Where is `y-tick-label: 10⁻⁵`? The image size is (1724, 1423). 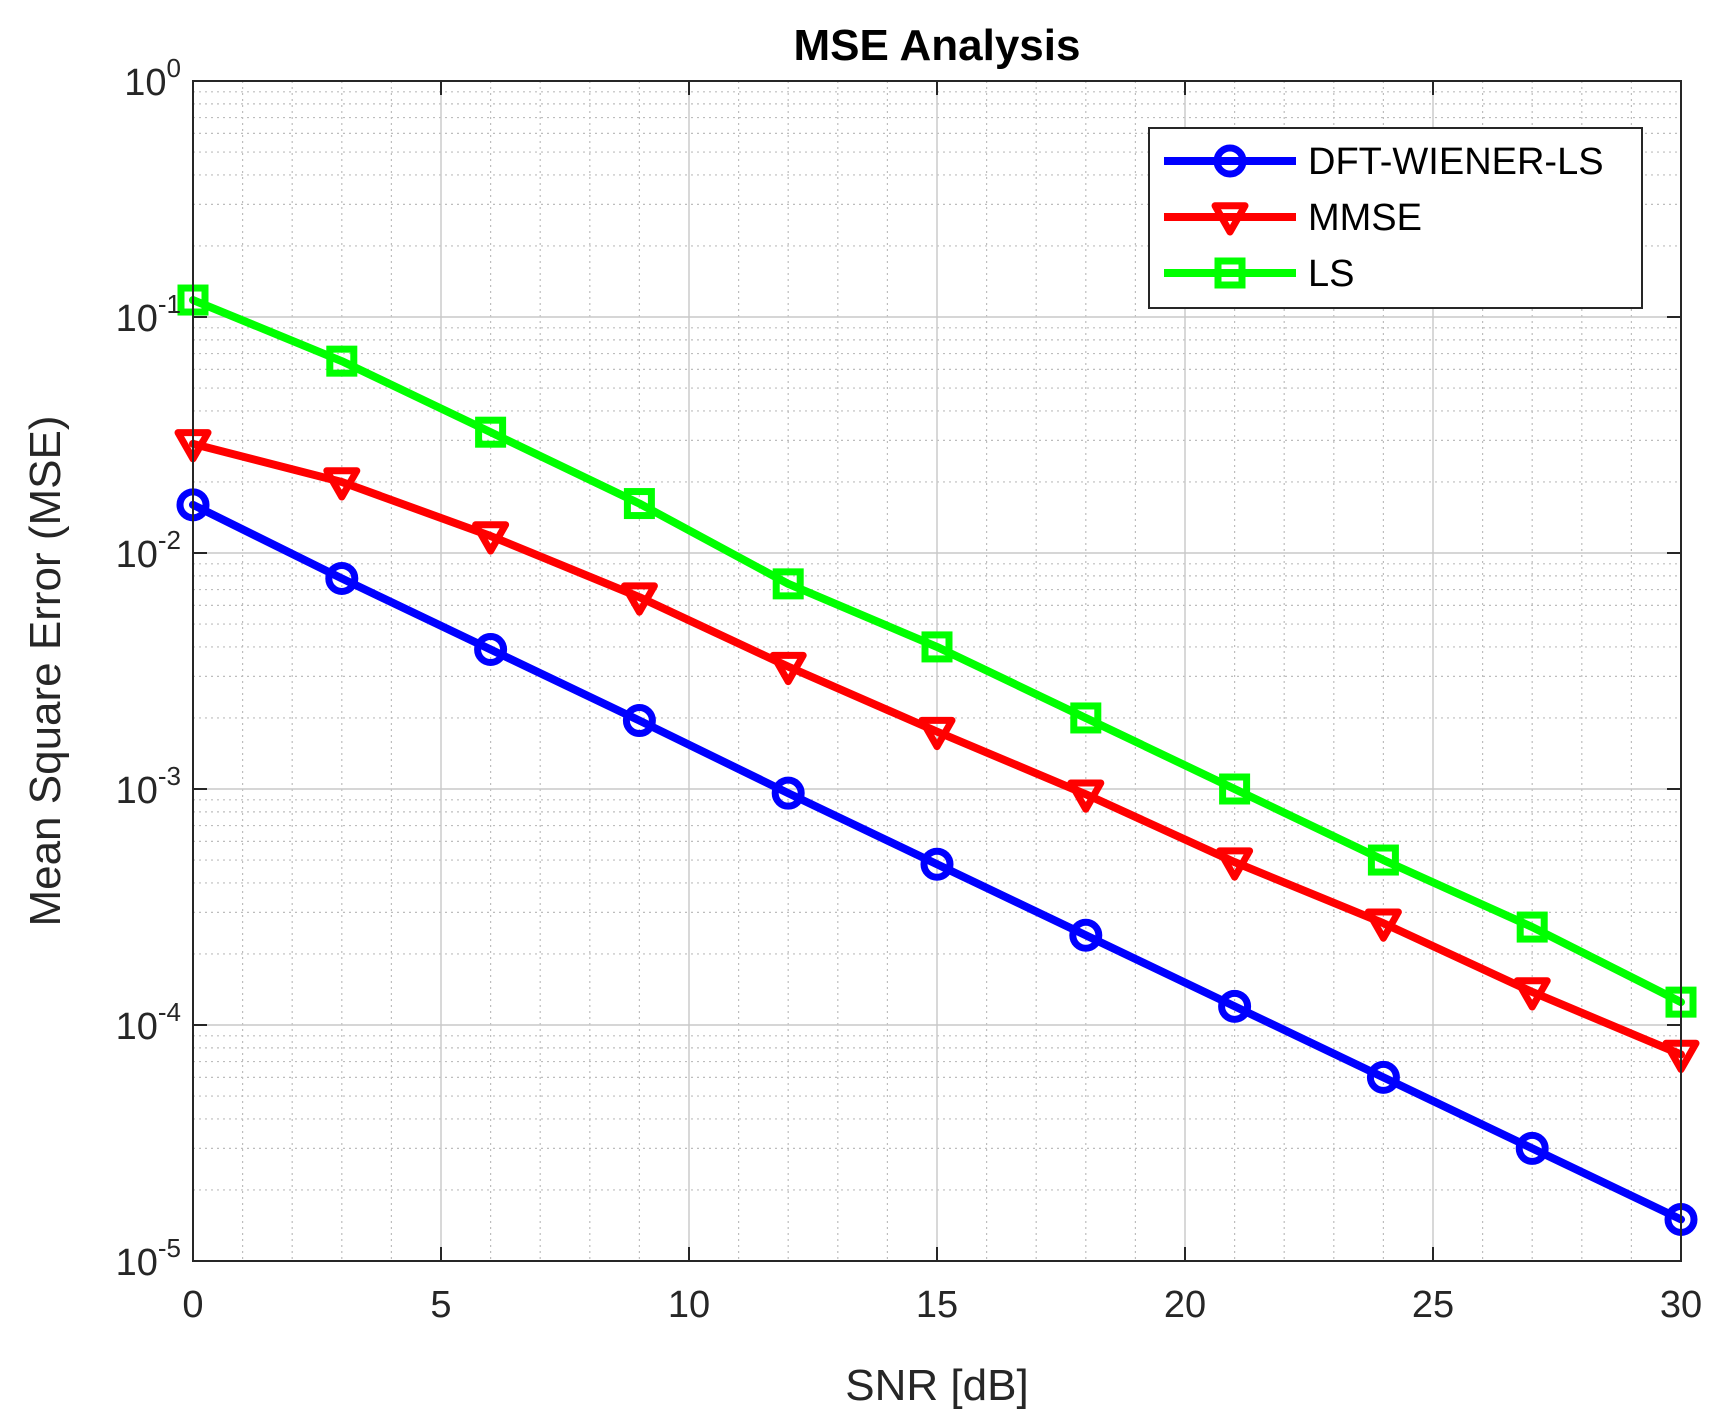
y-tick-label: 10⁻⁵ is located at coordinates (148, 1258).